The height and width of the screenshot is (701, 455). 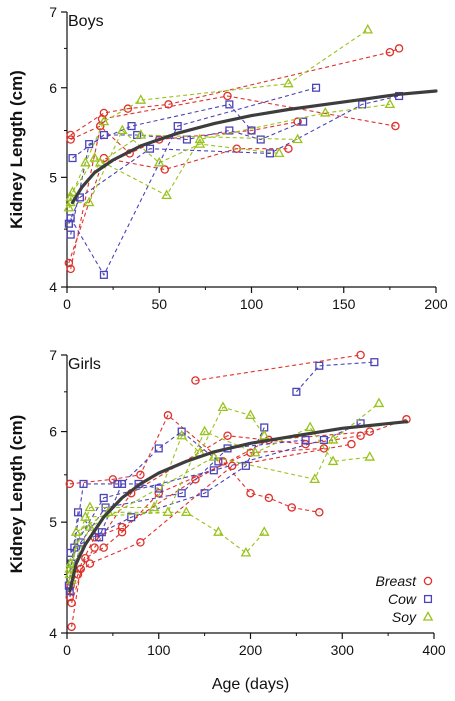 What do you see at coordinates (67, 650) in the screenshot?
I see `x-tick-label: 0` at bounding box center [67, 650].